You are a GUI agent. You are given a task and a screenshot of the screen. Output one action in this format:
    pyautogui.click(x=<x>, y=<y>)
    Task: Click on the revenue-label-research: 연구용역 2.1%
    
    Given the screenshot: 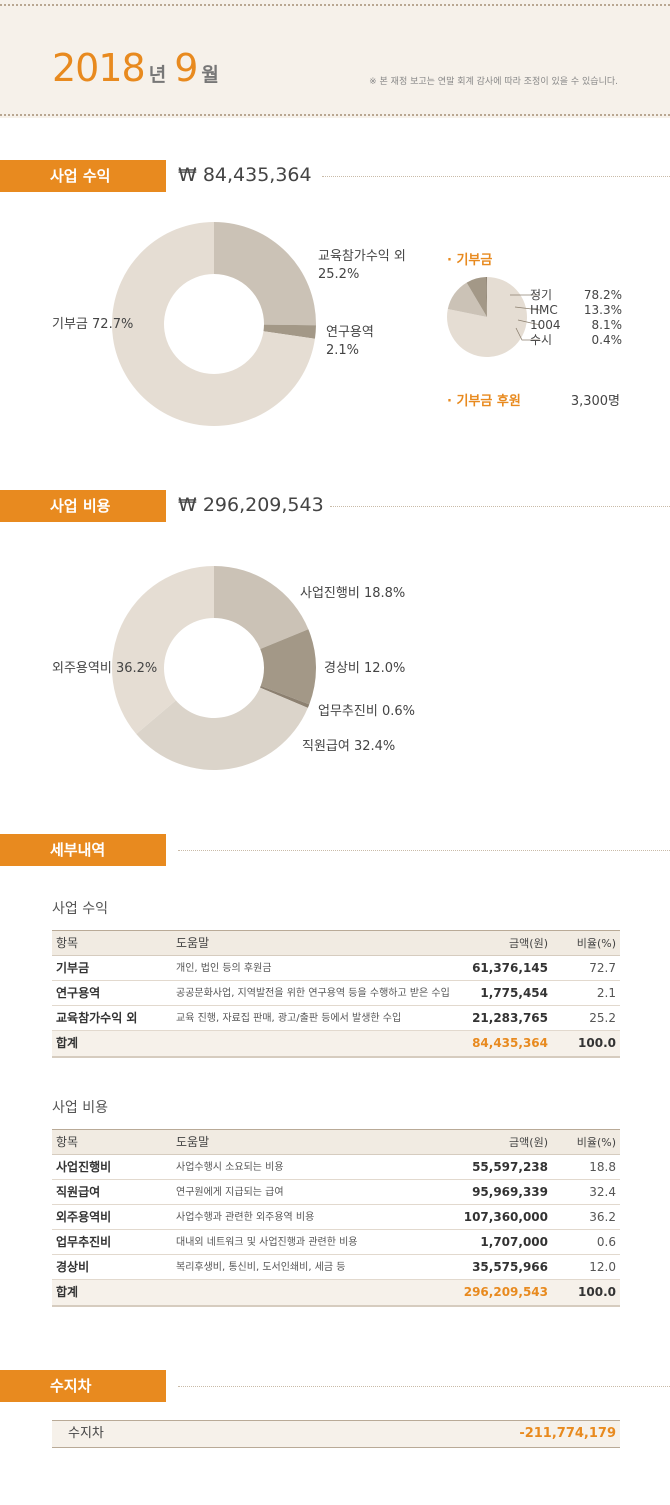 What is the action you would take?
    pyautogui.click(x=350, y=342)
    